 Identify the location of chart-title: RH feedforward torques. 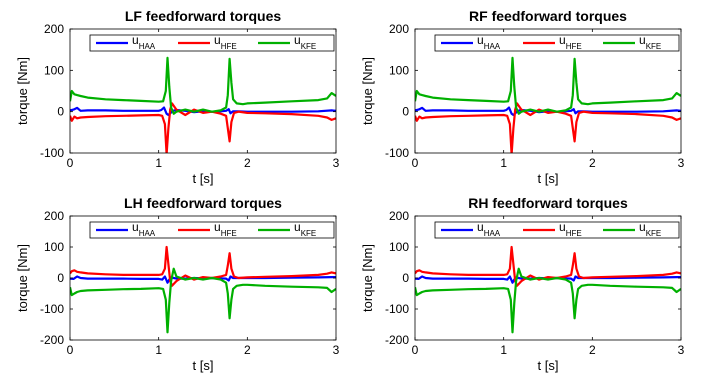
(548, 203).